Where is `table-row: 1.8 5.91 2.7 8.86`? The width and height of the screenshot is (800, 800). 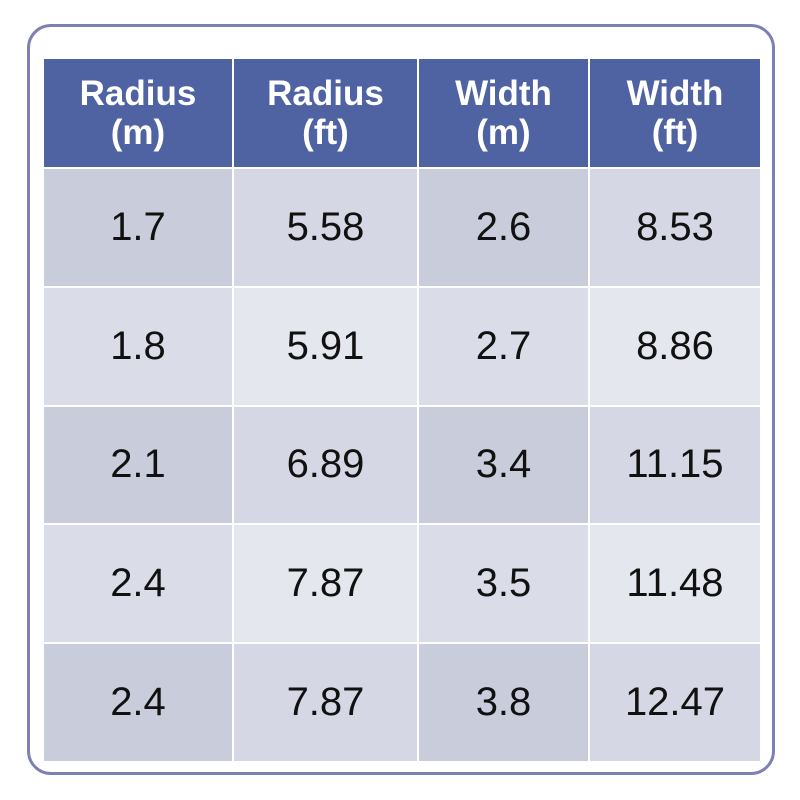
table-row: 1.8 5.91 2.7 8.86 is located at coordinates (402, 346).